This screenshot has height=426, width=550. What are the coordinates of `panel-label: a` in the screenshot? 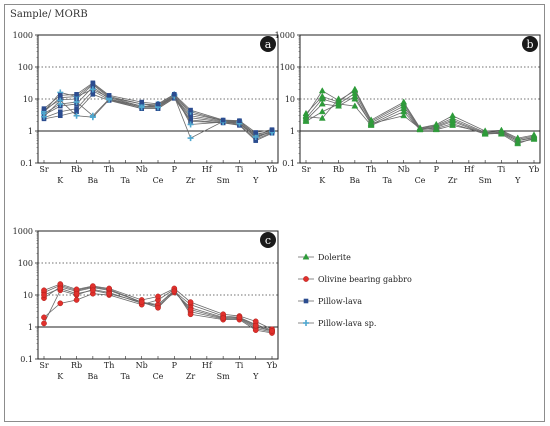 It's located at (268, 44).